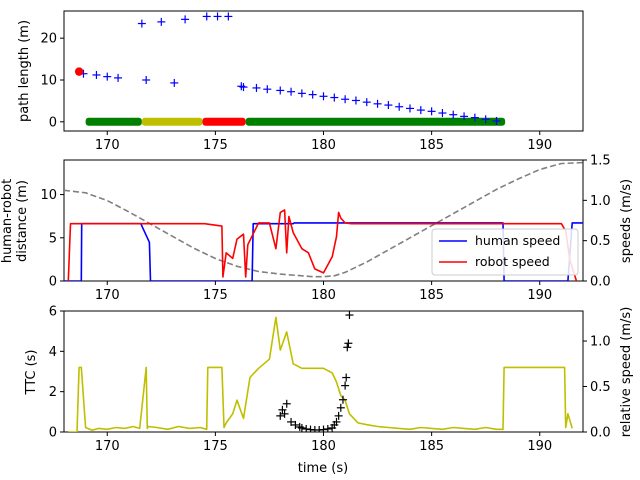  What do you see at coordinates (31, 372) in the screenshot?
I see `y-axis-label-ttc: TTC (s)` at bounding box center [31, 372].